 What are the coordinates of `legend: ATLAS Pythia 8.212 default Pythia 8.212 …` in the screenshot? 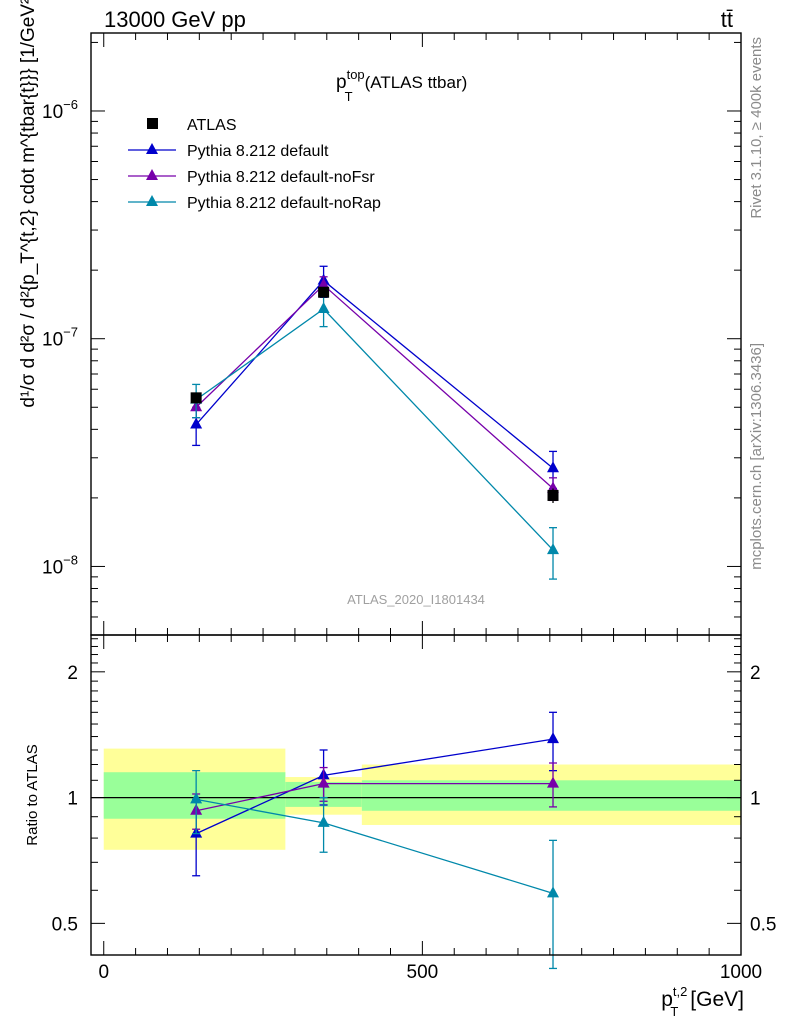 It's located at (254, 164).